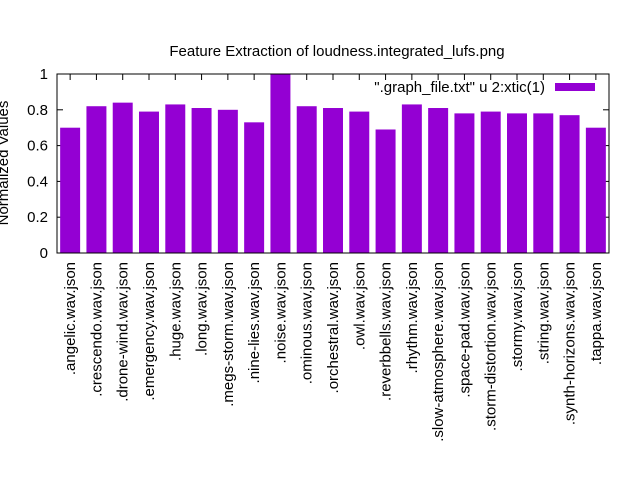 The image size is (640, 480). I want to click on x-tick-label: .crescendo.wav.json, so click(96, 329).